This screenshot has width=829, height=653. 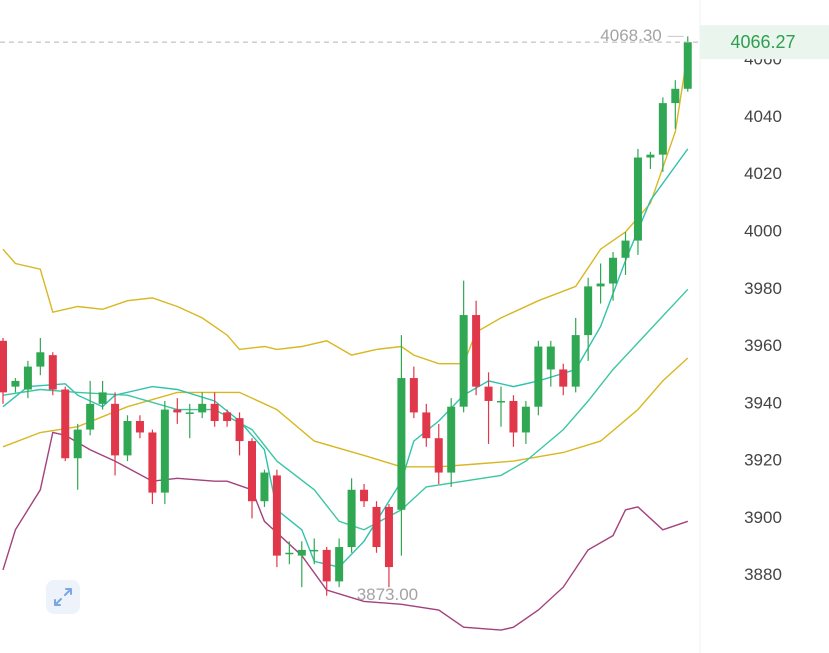 What do you see at coordinates (763, 574) in the screenshot?
I see `y-tick-label: 3880` at bounding box center [763, 574].